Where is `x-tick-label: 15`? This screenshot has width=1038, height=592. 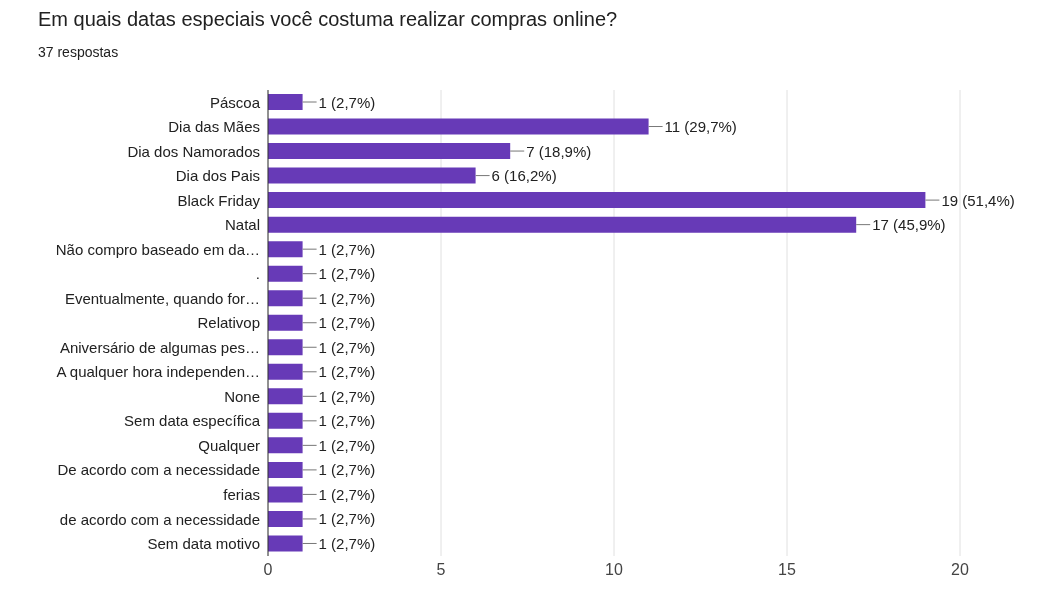 x-tick-label: 15 is located at coordinates (787, 570).